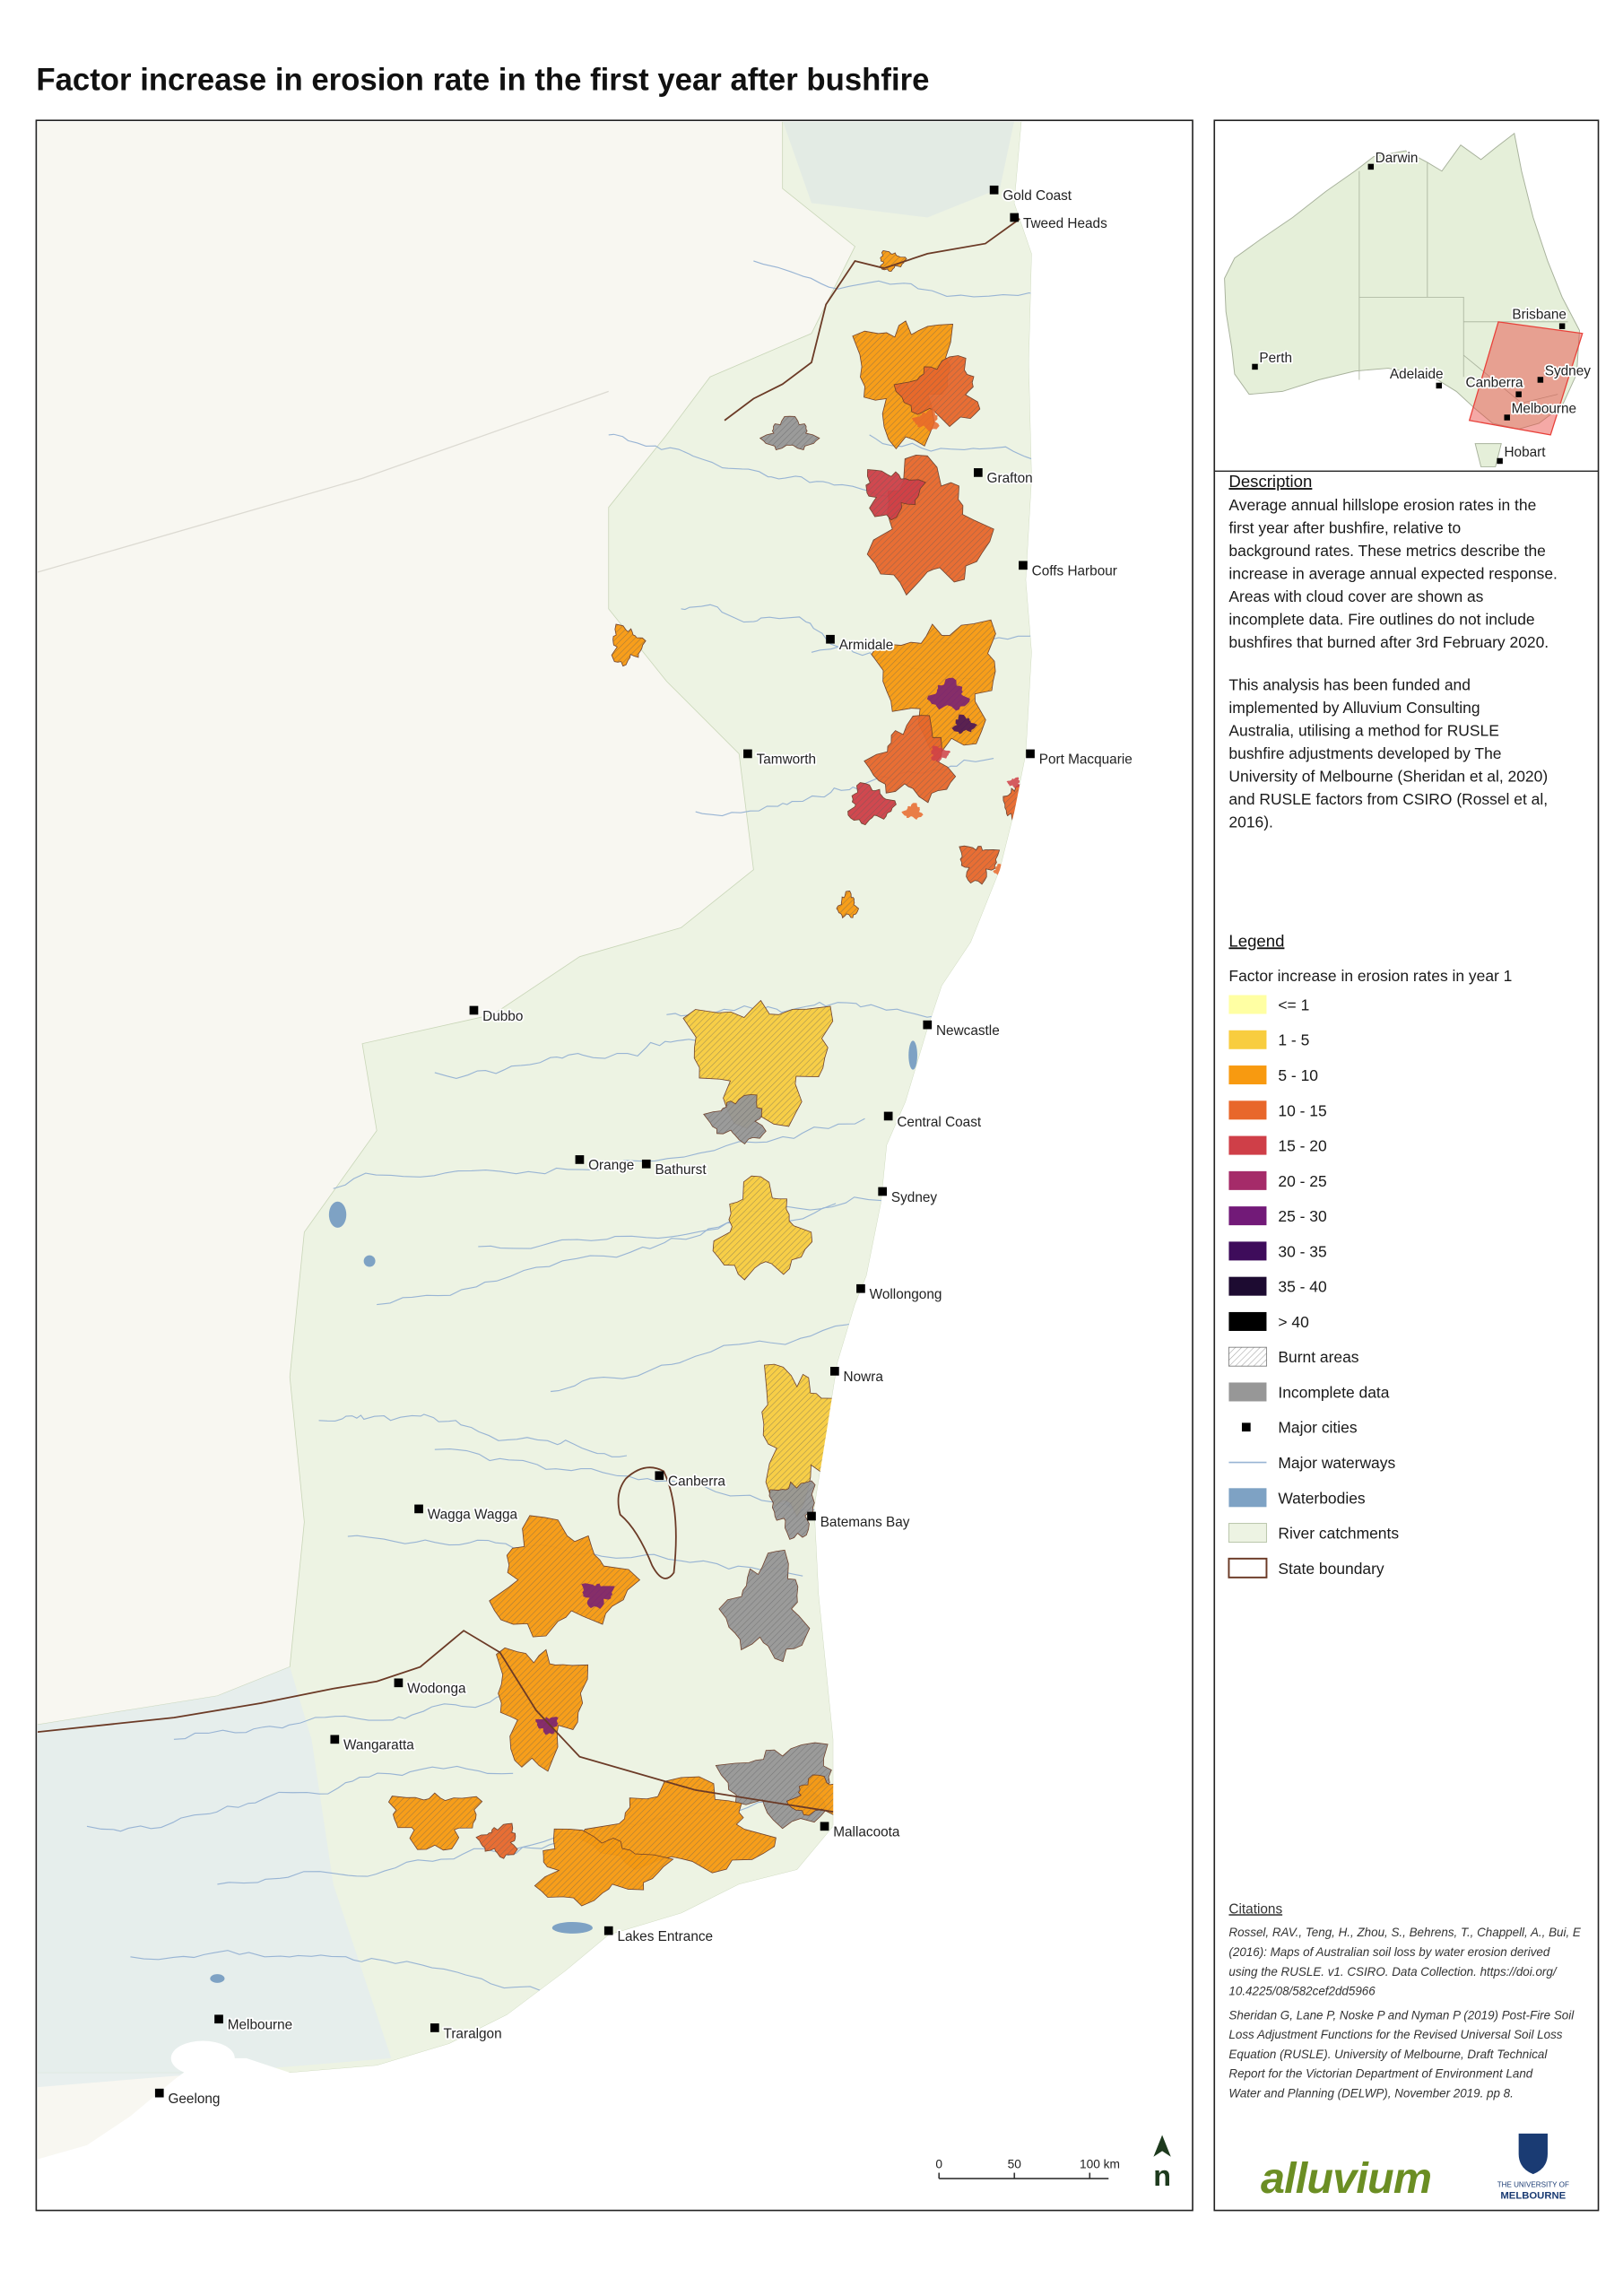 The width and height of the screenshot is (1623, 2296). I want to click on queensland-catchments, so click(898, 169).